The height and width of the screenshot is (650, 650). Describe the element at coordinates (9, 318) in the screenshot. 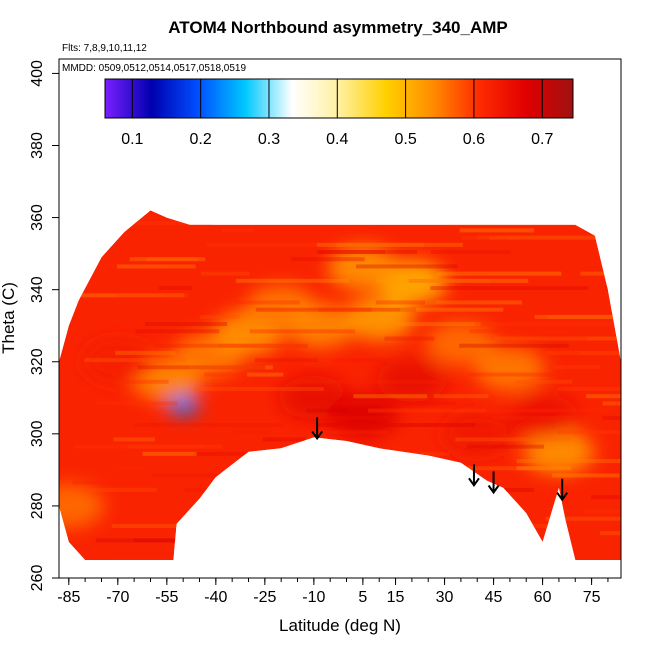

I see `y-axis-label: Theta (C)` at that location.